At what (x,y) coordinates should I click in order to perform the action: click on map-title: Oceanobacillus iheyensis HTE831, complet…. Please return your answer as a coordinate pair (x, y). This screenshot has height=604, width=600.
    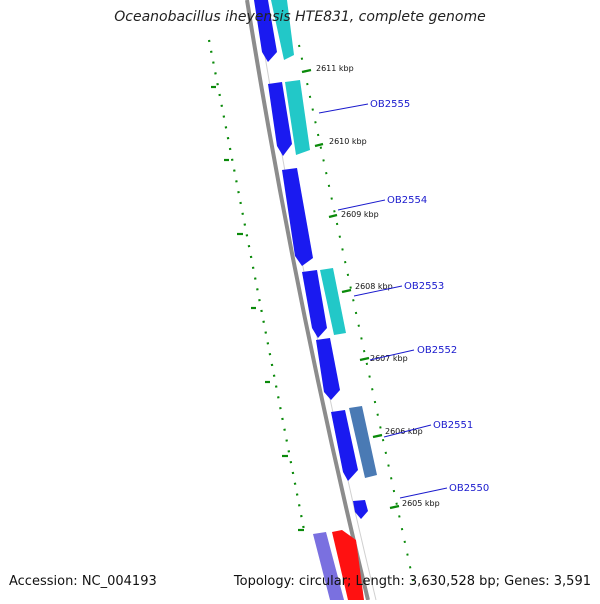
    Looking at the image, I should click on (300, 17).